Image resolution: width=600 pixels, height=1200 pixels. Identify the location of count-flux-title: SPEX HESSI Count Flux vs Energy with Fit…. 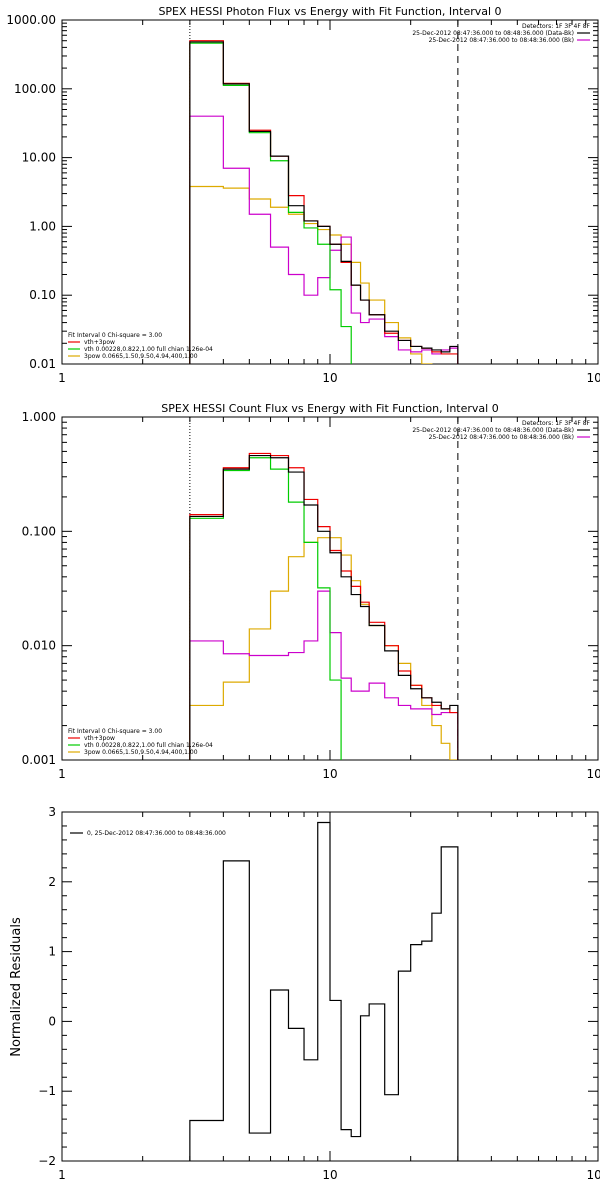
(329, 408).